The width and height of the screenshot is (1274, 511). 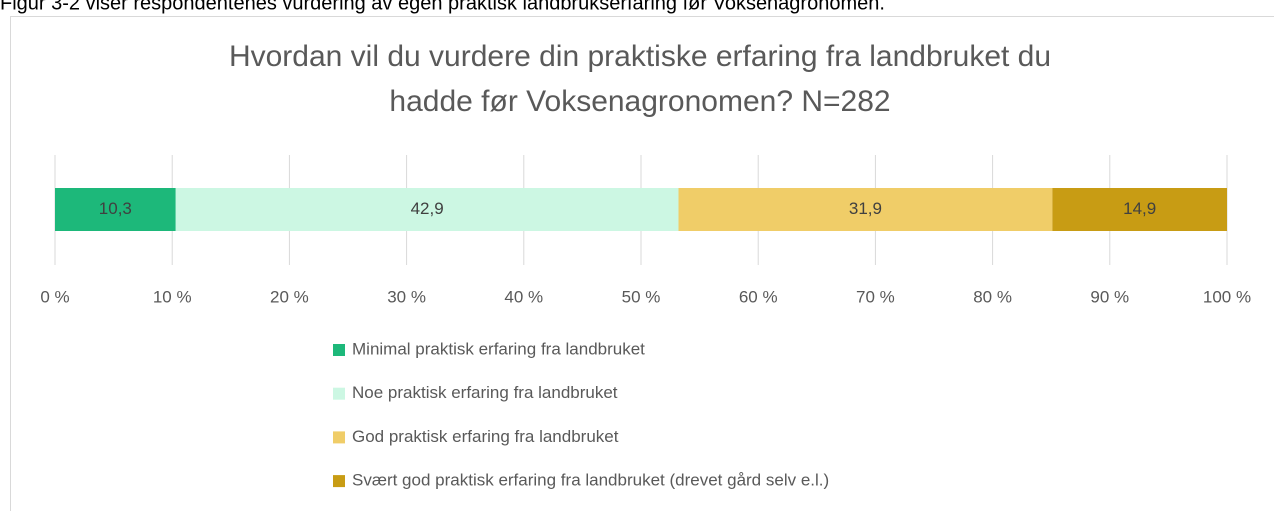 What do you see at coordinates (875, 296) in the screenshot?
I see `x-tick-label: 70 %` at bounding box center [875, 296].